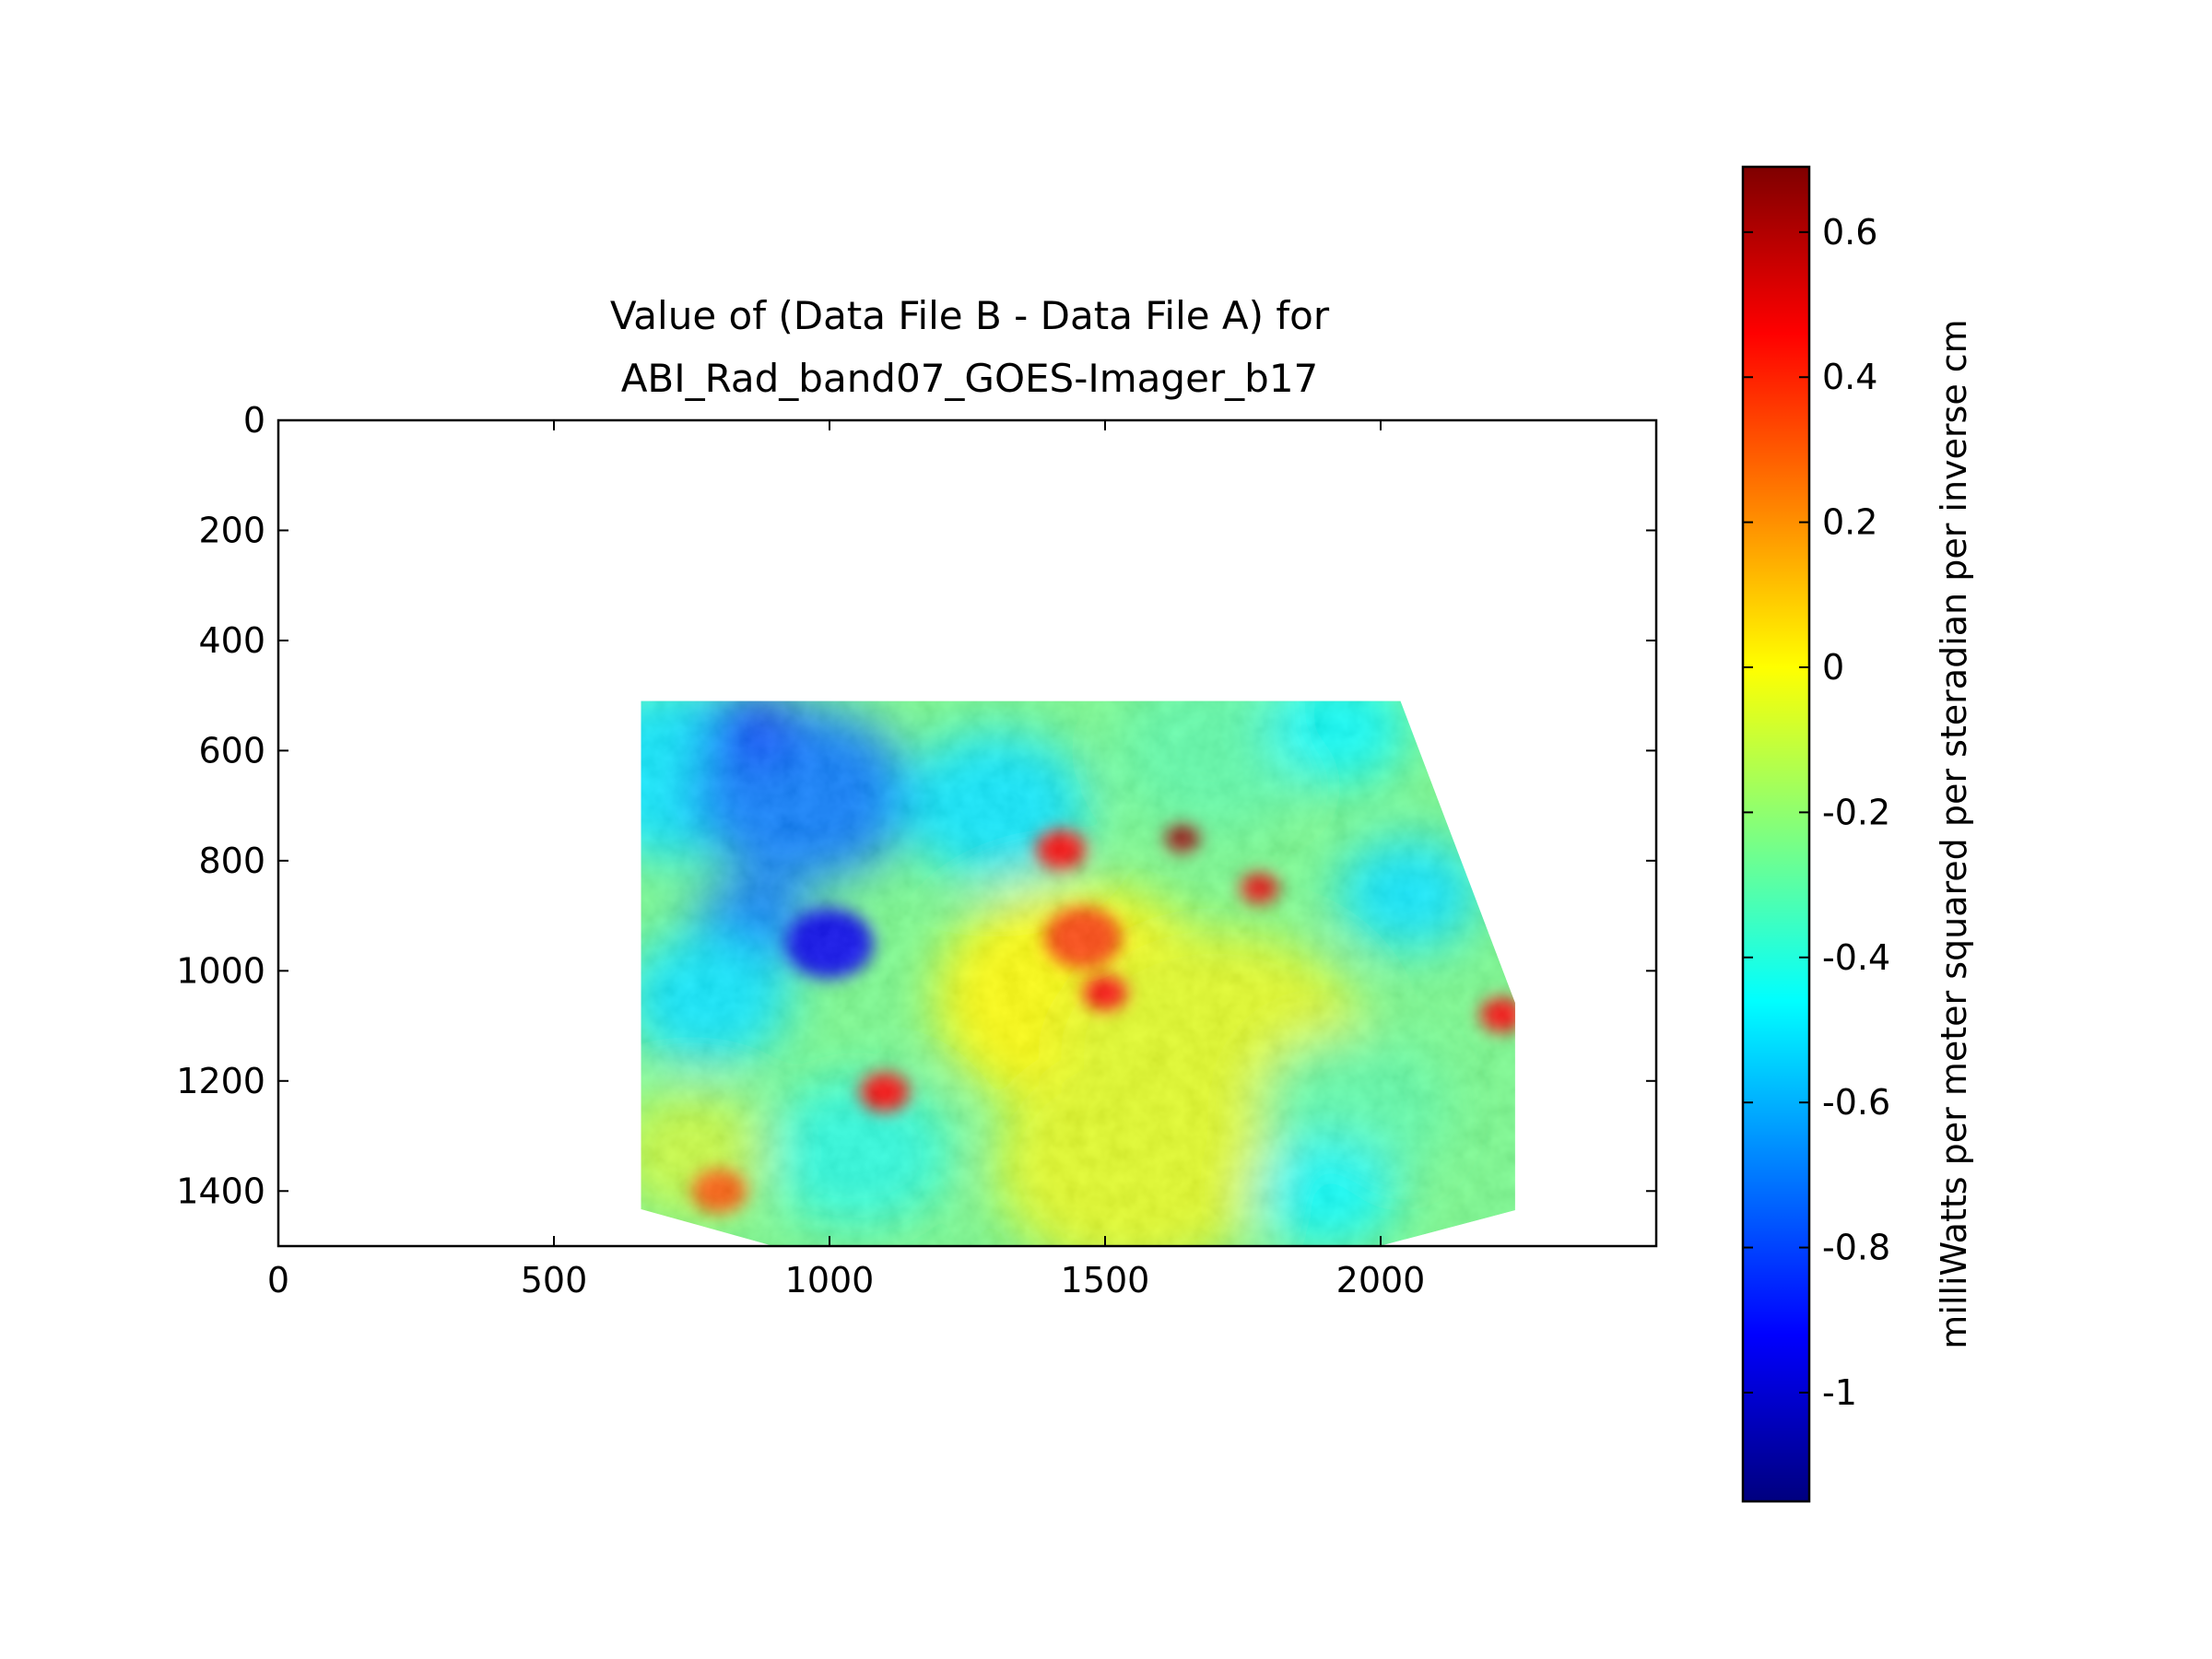  What do you see at coordinates (1849, 522) in the screenshot?
I see `colorbar-tick-label: 0.2` at bounding box center [1849, 522].